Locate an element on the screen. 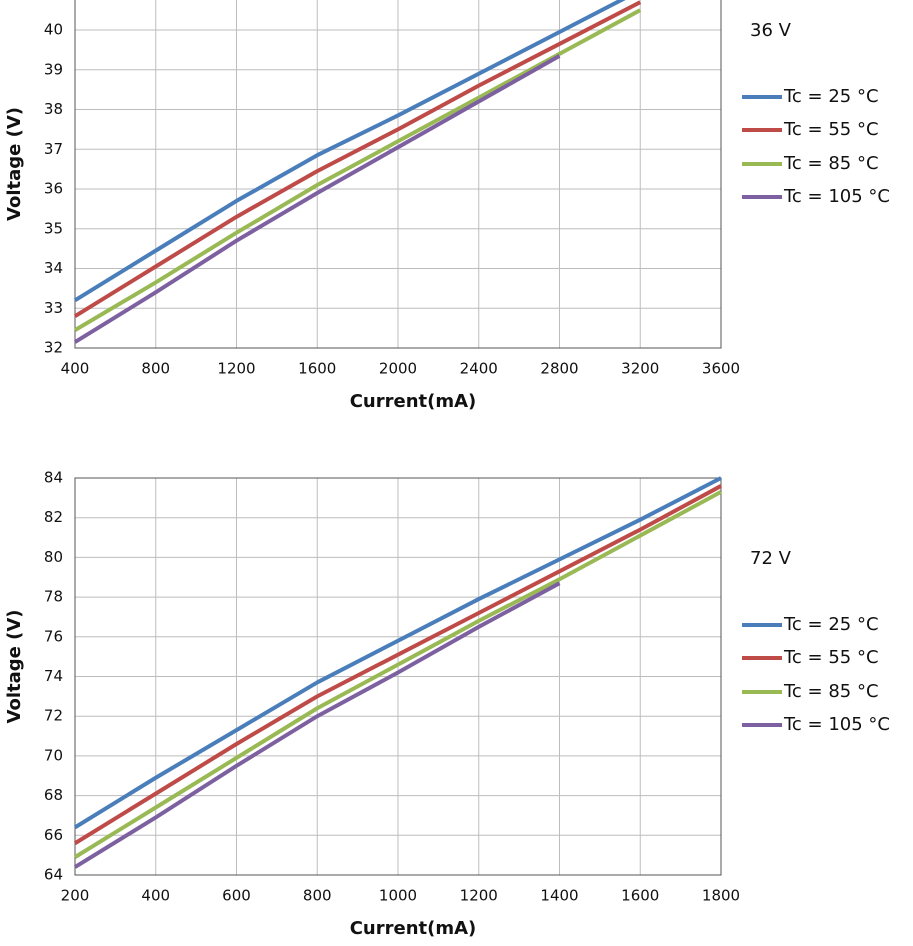 This screenshot has width=913, height=946. y-tick-label: 37 is located at coordinates (53, 149).